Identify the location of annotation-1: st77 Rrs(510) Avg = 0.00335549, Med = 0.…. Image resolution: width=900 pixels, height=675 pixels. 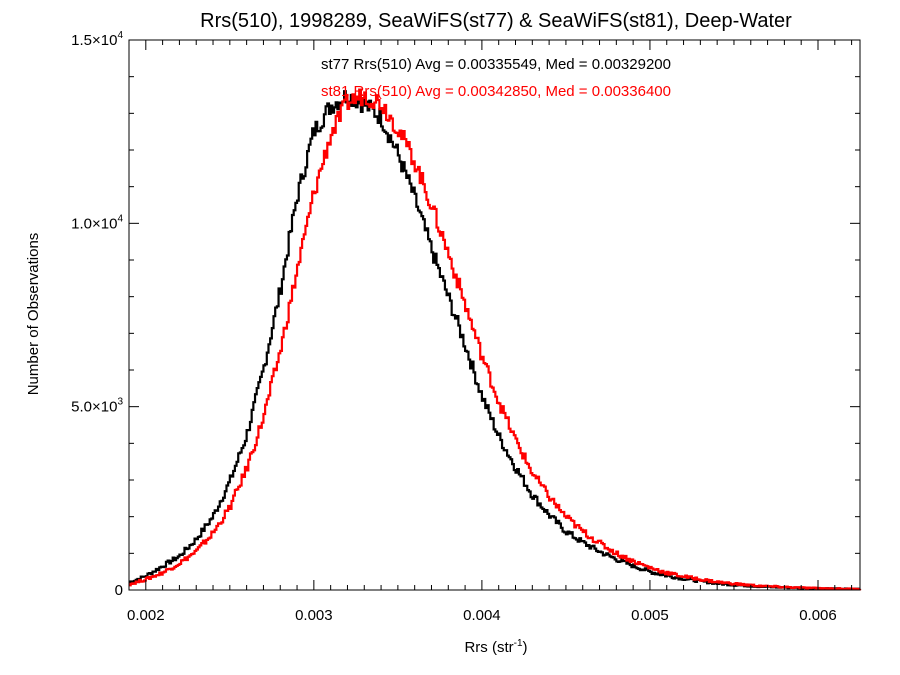
(496, 64).